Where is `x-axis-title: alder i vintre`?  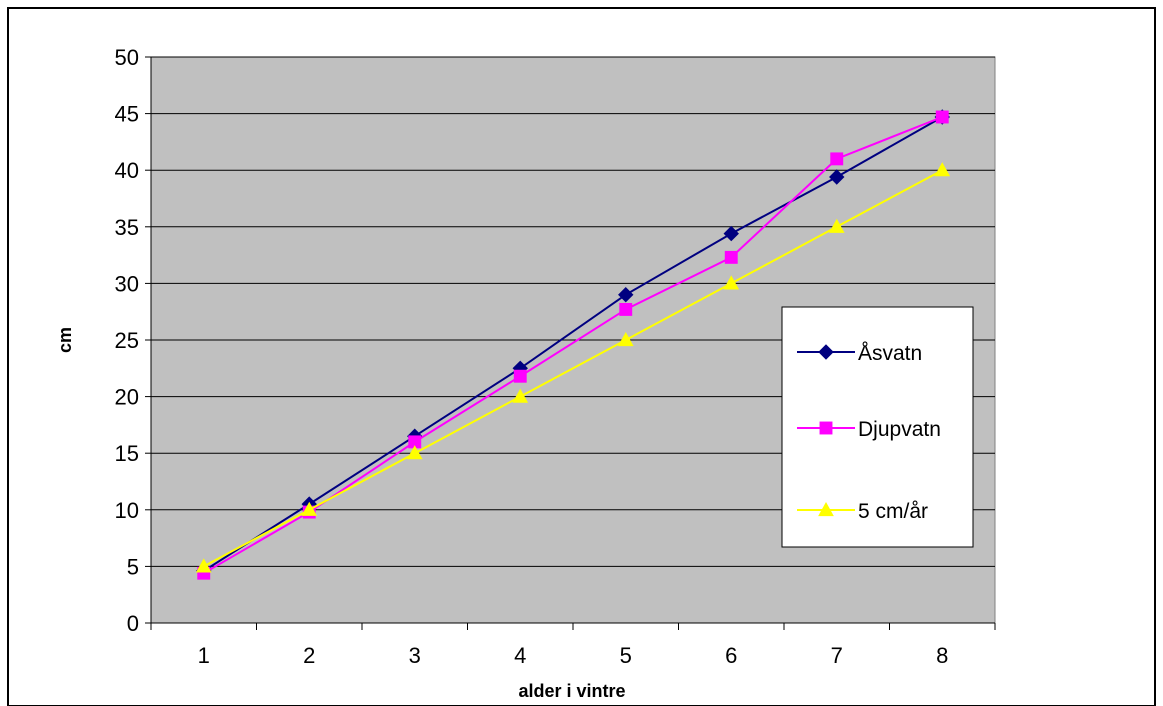
x-axis-title: alder i vintre is located at coordinates (571, 691).